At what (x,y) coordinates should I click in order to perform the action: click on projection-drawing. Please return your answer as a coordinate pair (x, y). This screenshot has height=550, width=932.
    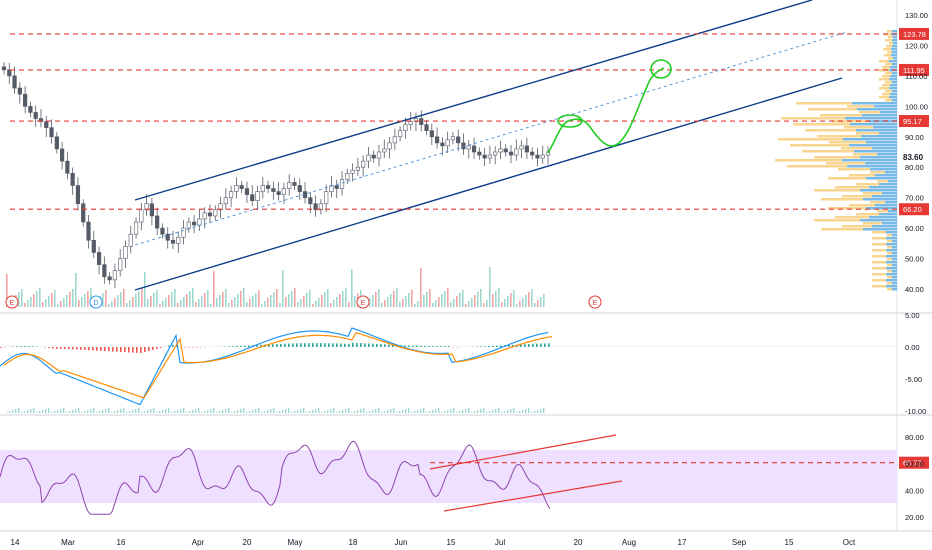
    Looking at the image, I should click on (609, 106).